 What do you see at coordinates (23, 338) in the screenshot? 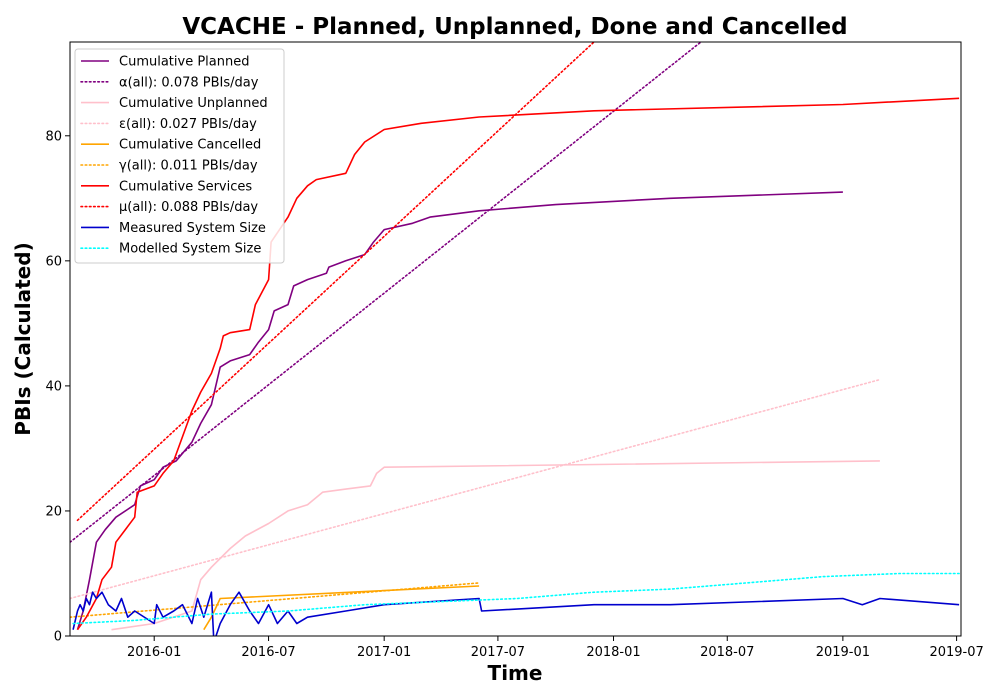
I see `y-axis-label: PBIs (Calculated)` at bounding box center [23, 338].